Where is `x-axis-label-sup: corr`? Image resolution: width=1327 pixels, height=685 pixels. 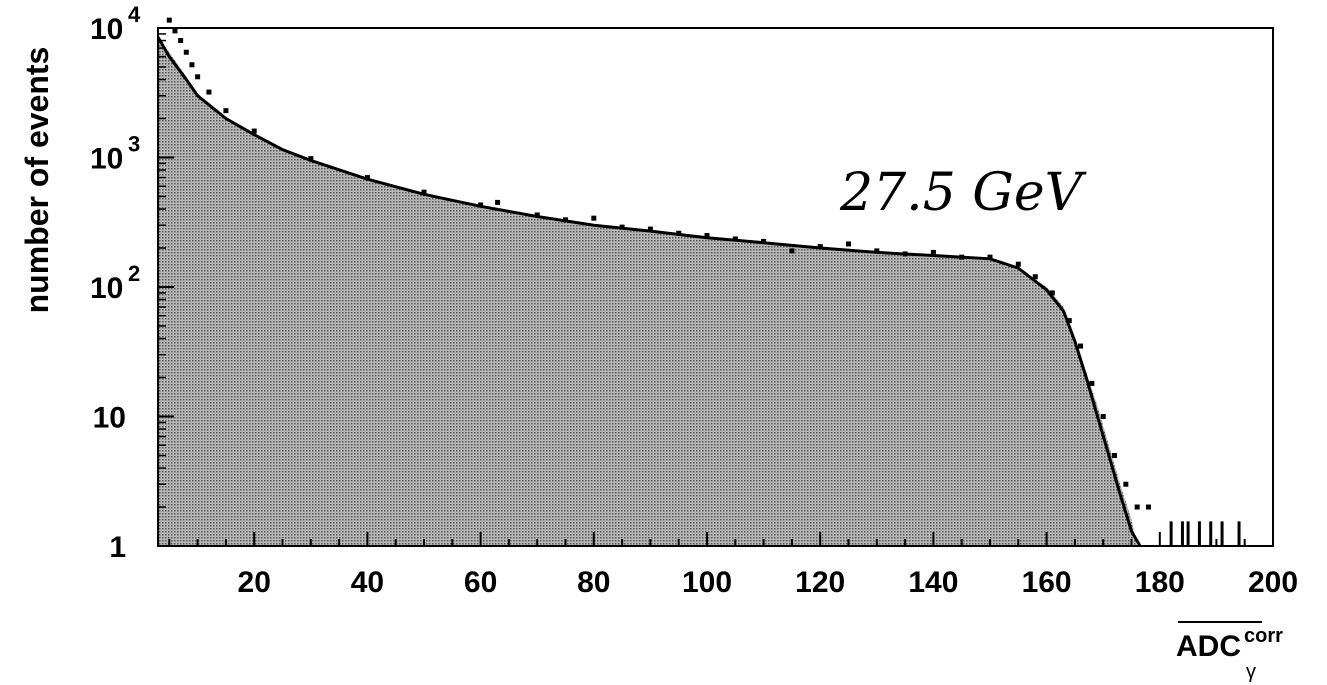
x-axis-label-sup: corr is located at coordinates (1263, 636).